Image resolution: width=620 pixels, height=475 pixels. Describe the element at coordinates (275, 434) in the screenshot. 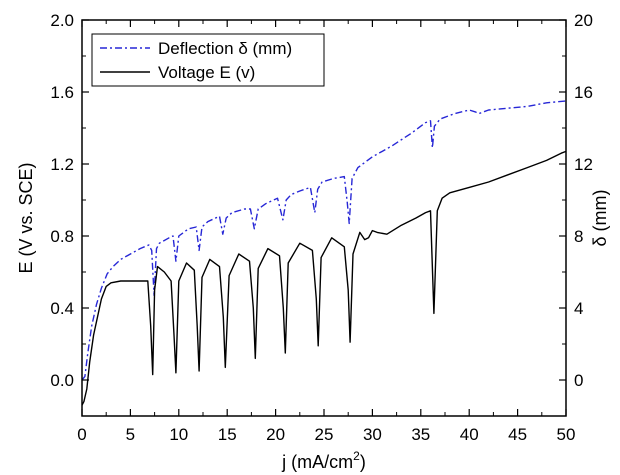

I see `x-tick-label: 20` at that location.